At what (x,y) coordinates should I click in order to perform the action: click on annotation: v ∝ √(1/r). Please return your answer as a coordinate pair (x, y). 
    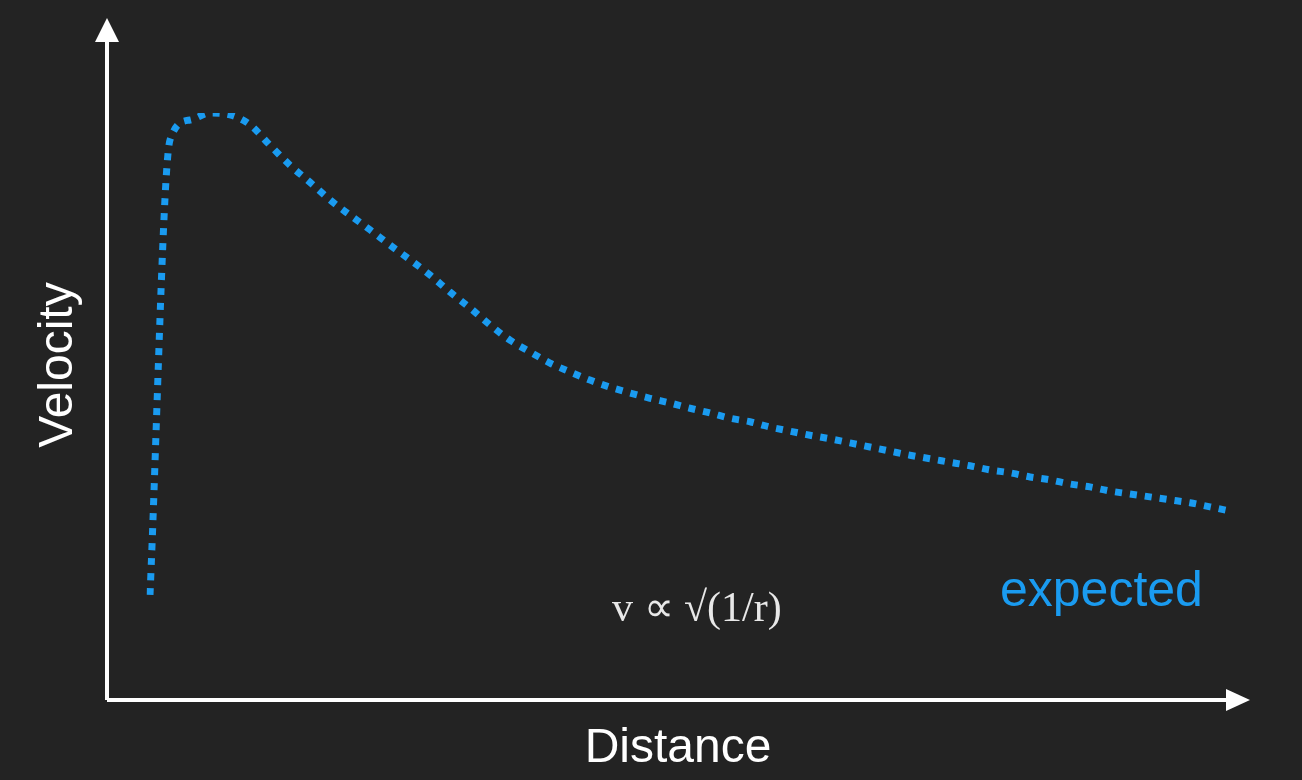
    Looking at the image, I should click on (697, 607).